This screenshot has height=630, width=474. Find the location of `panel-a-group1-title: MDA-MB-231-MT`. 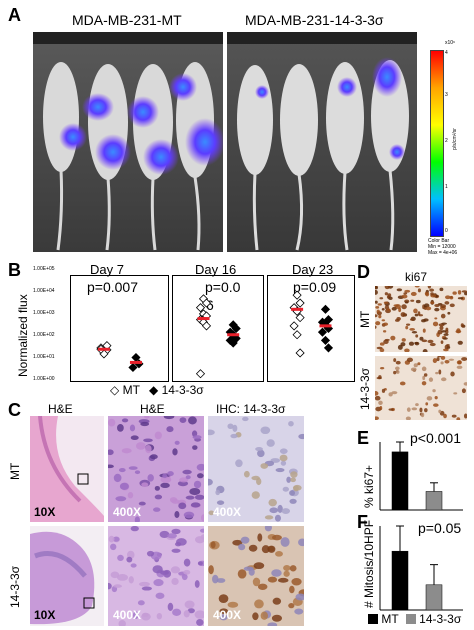

panel-a-group1-title: MDA-MB-231-MT is located at coordinates (127, 20).